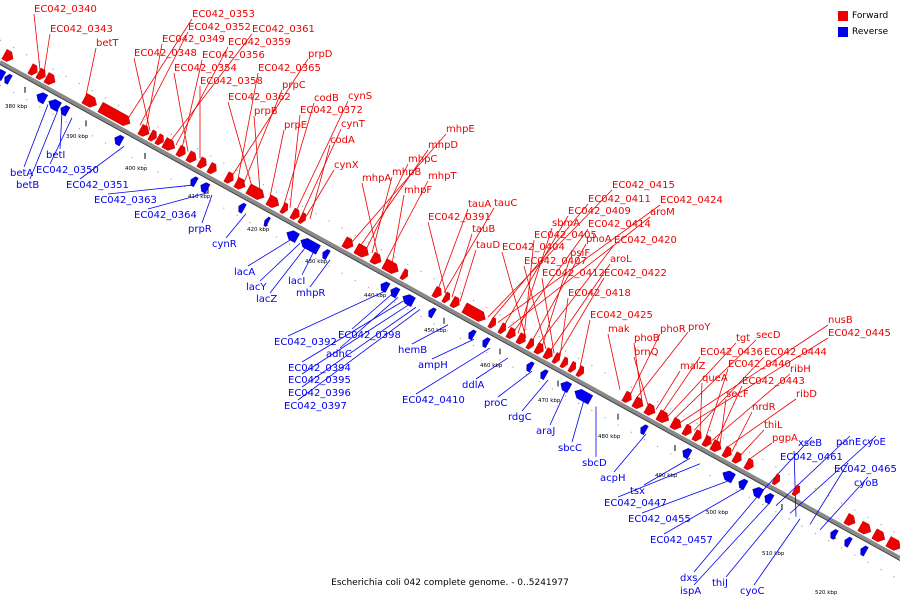  What do you see at coordinates (717, 513) in the screenshot?
I see `tick-label: 500 kbp` at bounding box center [717, 513].